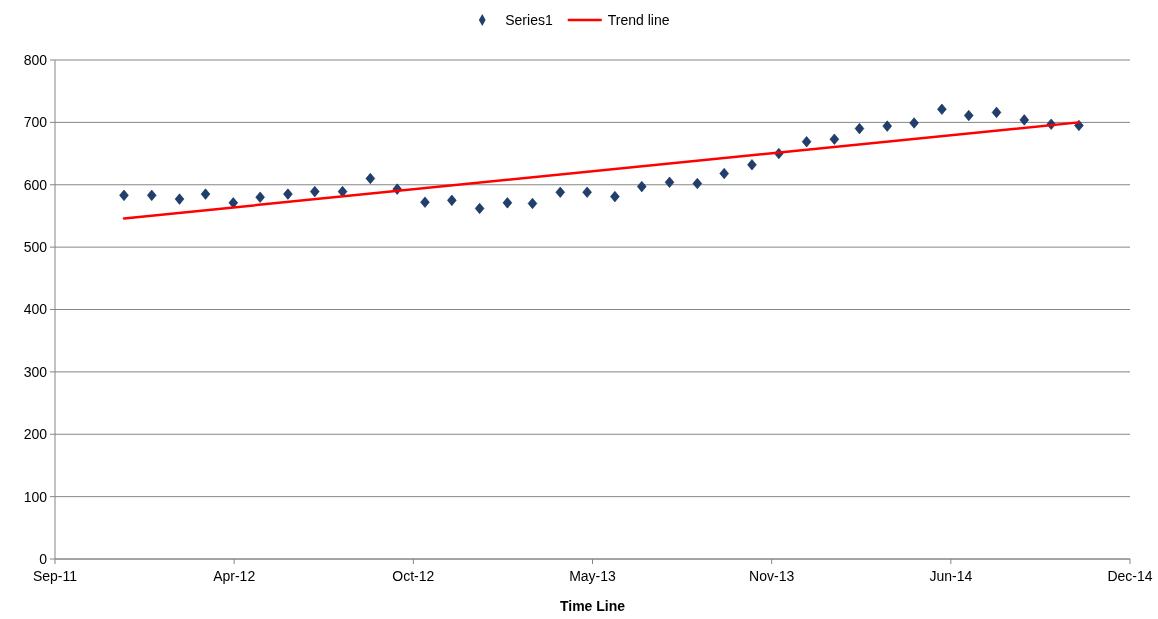  Describe the element at coordinates (35, 122) in the screenshot. I see `y-tick-label: 700` at that location.